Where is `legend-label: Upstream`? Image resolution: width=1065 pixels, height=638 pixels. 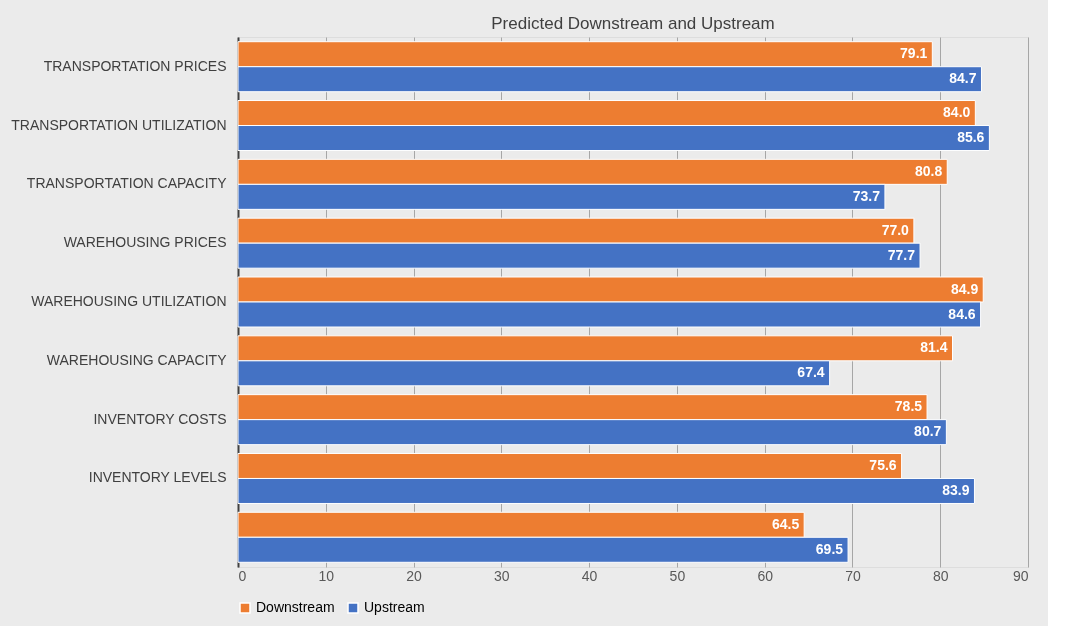
legend-label: Upstream is located at coordinates (394, 607).